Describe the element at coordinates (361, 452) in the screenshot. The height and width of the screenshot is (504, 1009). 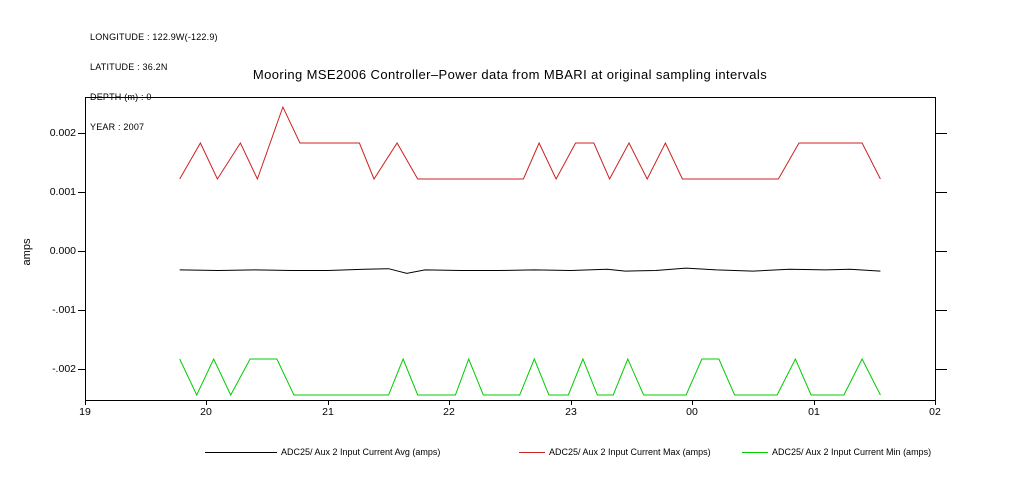
I see `legend-label-avg: ADC25/ Aux 2 Input Current Avg (amps)` at that location.